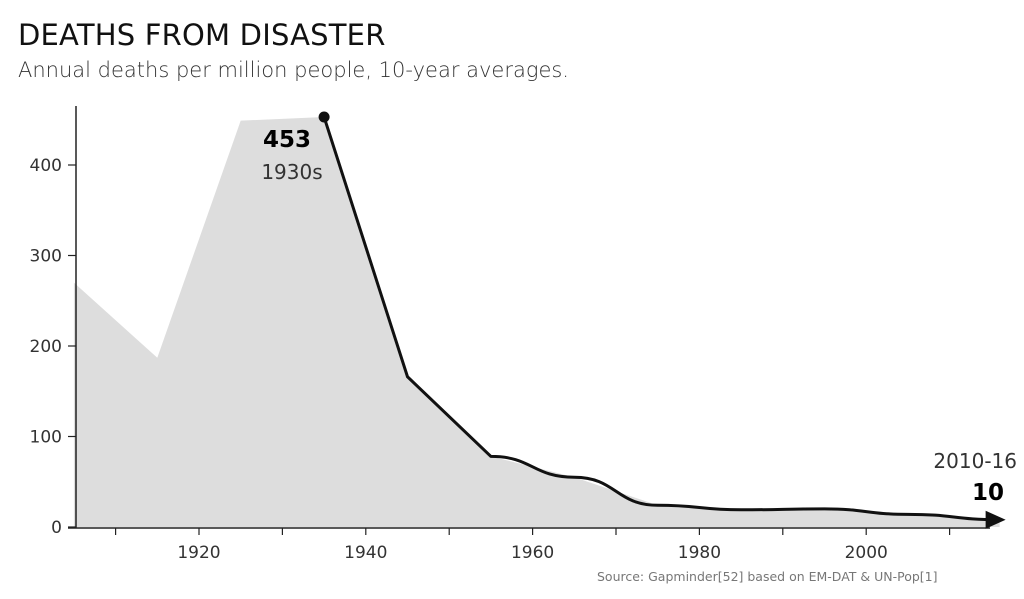 The width and height of the screenshot is (1024, 599). Describe the element at coordinates (365, 553) in the screenshot. I see `x-tick-label: 1940` at that location.